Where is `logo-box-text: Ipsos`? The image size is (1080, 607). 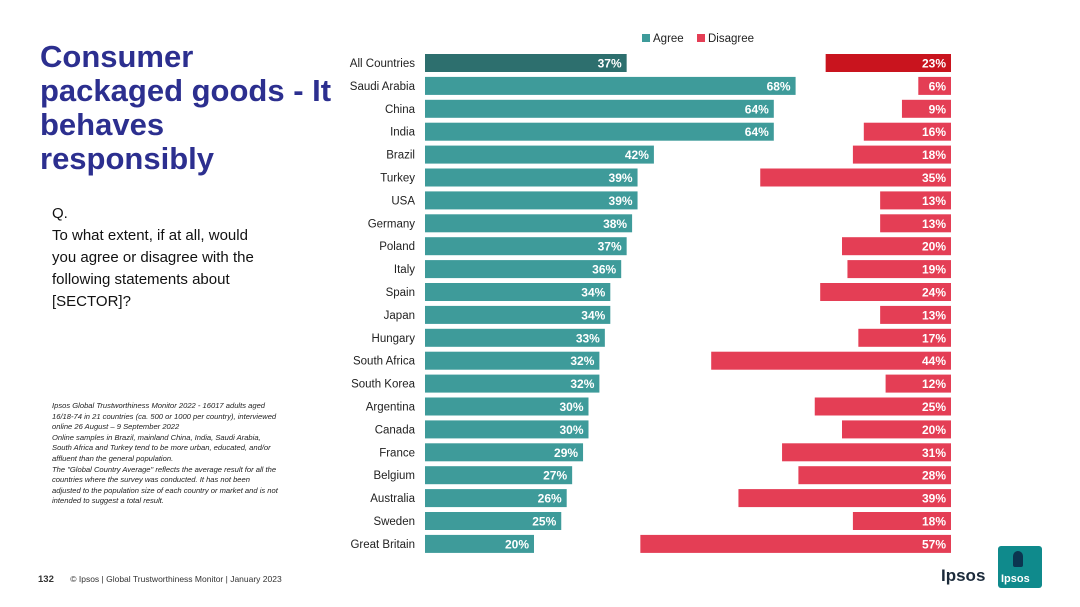
logo-box-text: Ipsos is located at coordinates (1015, 579).